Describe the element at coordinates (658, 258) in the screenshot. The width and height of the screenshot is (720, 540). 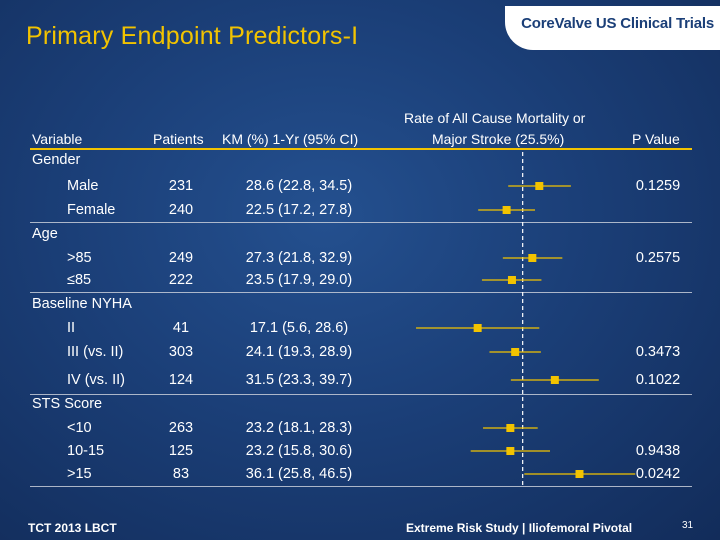
I see `p-value: 0.2575` at that location.